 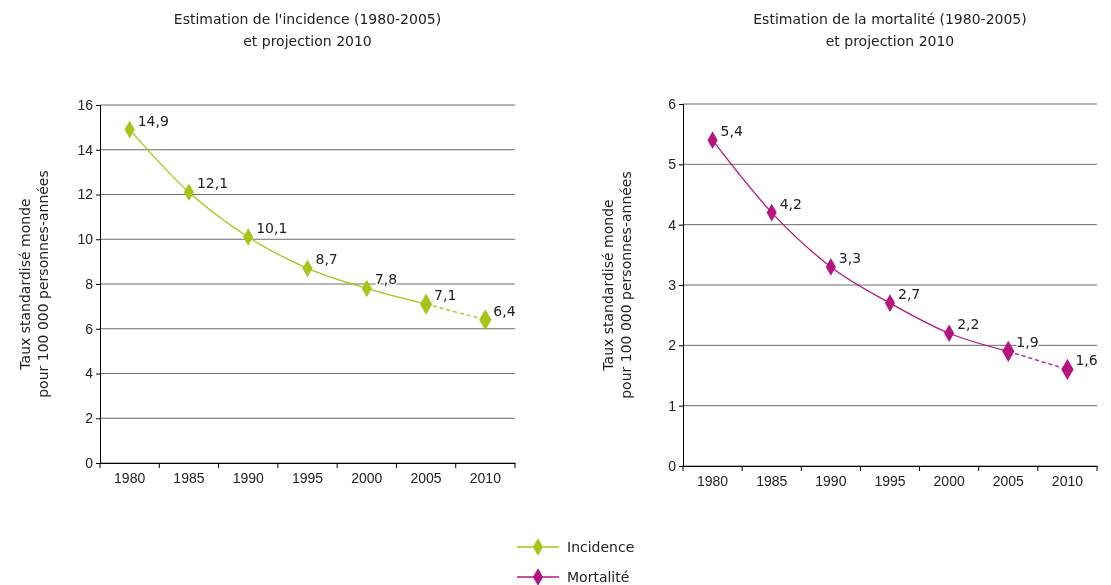 I want to click on y-tick-label: 12, so click(x=85, y=194).